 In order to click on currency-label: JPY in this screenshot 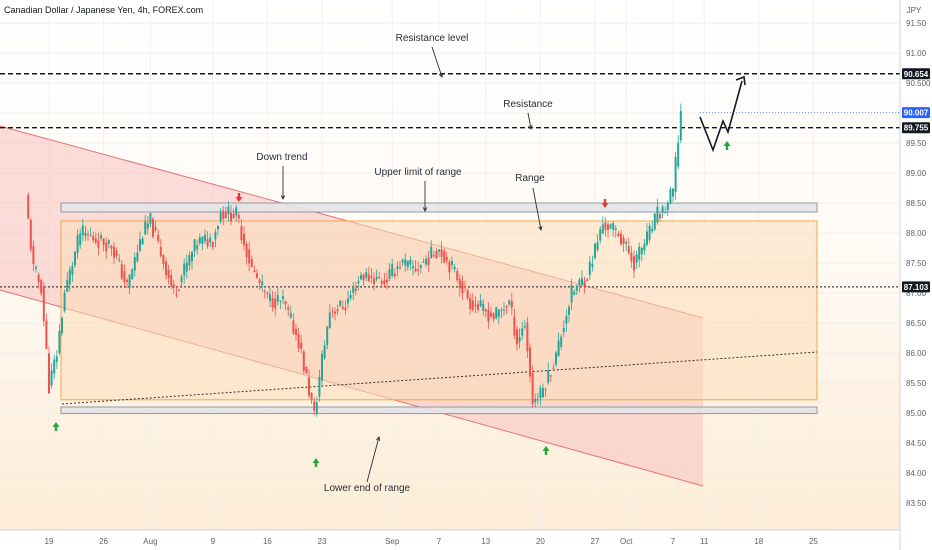, I will do `click(914, 10)`.